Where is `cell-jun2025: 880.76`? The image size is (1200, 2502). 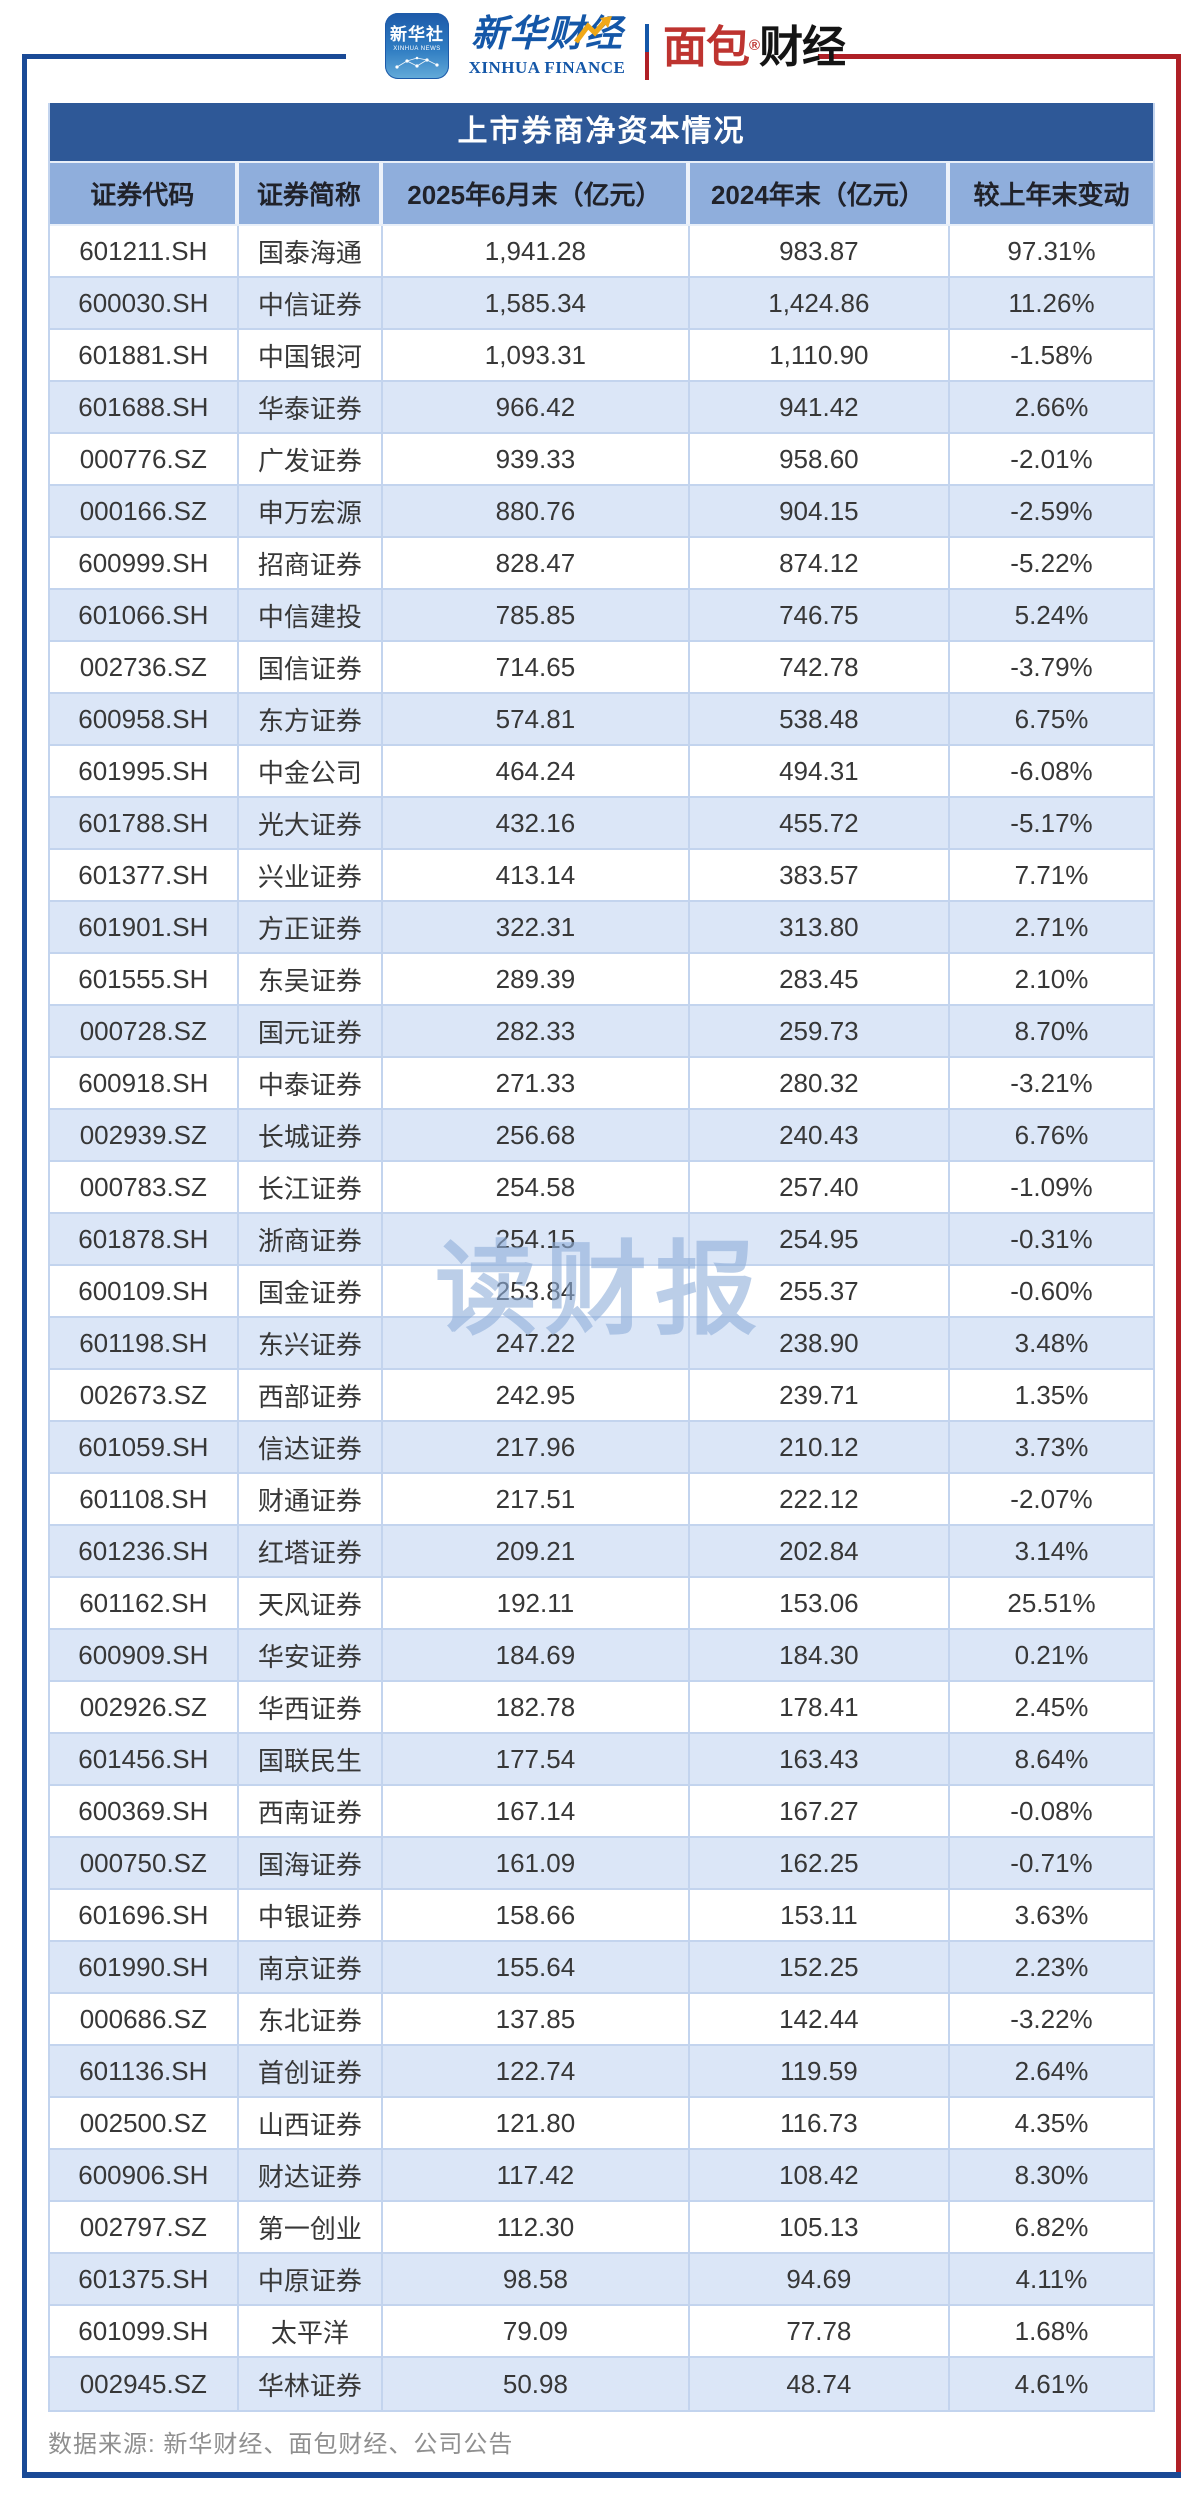 cell-jun2025: 880.76 is located at coordinates (536, 511).